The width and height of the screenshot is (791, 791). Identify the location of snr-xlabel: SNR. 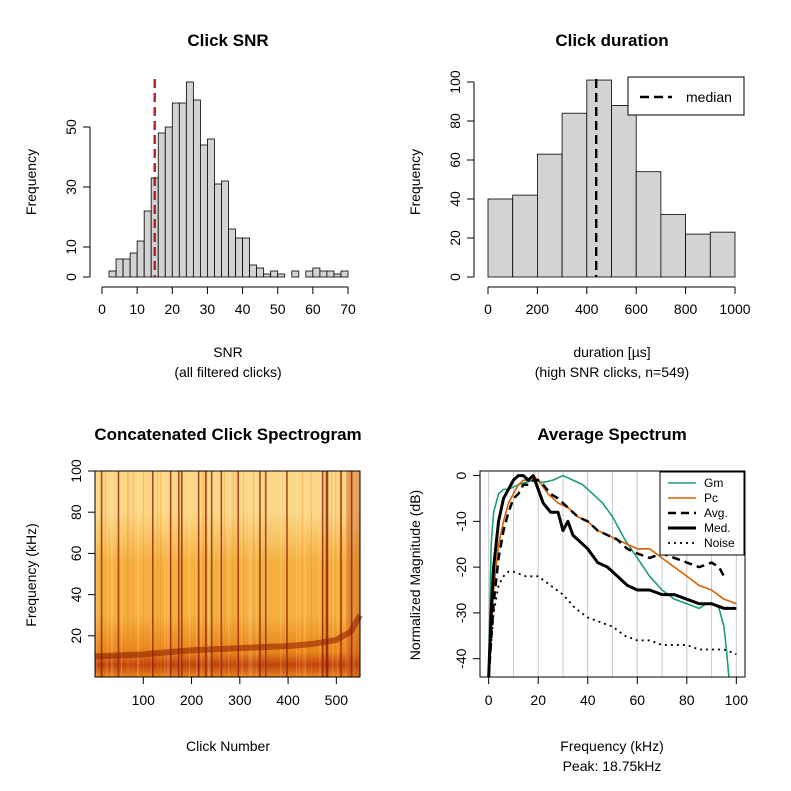
(228, 352).